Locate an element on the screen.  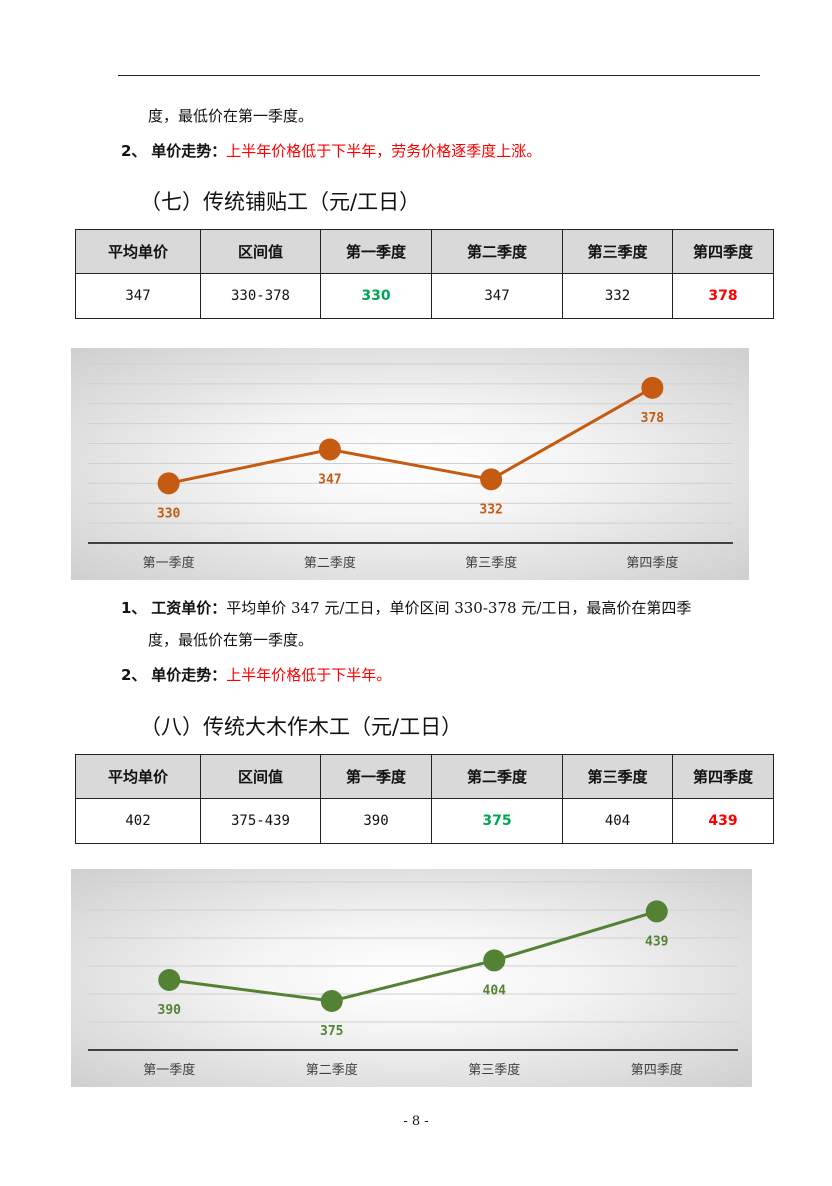
cell-q3: 404 is located at coordinates (617, 821).